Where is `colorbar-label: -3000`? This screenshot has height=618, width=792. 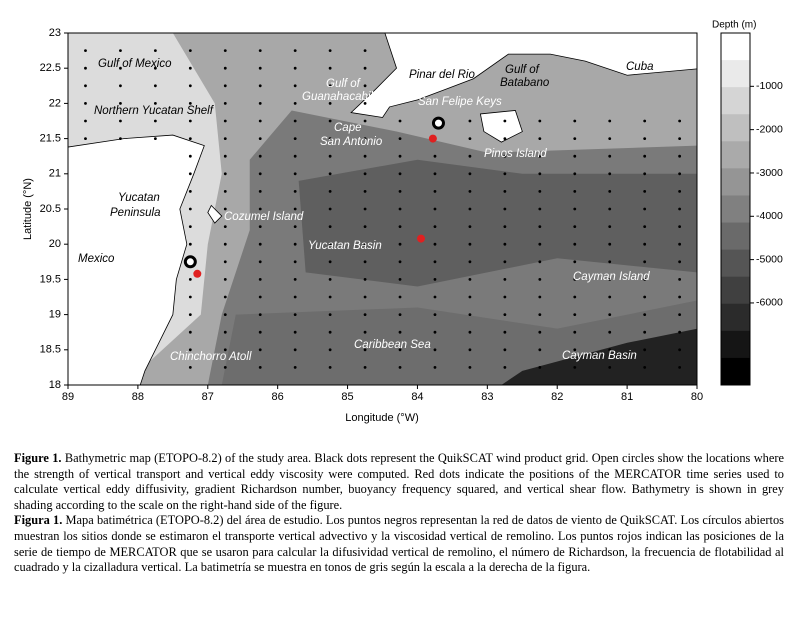 colorbar-label: -3000 is located at coordinates (769, 173).